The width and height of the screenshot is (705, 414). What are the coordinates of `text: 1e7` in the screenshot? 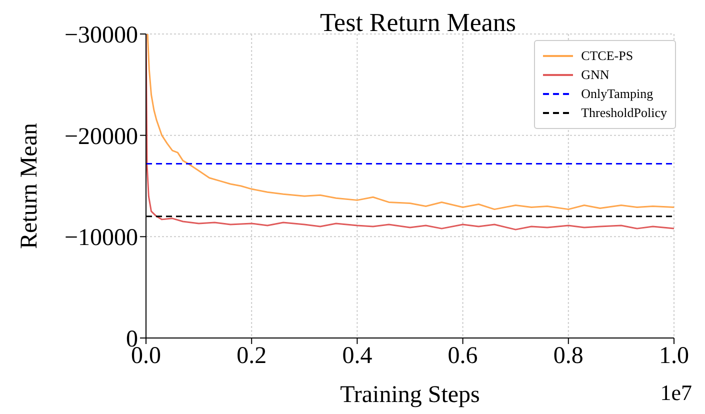 It's located at (676, 393).